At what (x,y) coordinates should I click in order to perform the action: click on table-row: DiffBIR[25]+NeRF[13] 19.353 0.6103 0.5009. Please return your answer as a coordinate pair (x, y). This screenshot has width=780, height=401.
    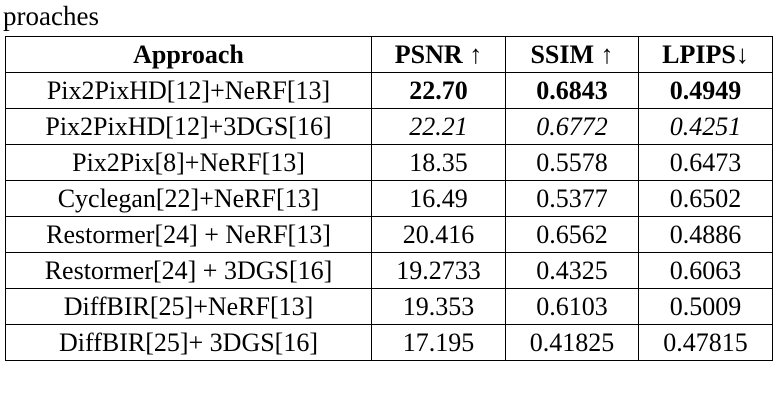
    Looking at the image, I should click on (389, 306).